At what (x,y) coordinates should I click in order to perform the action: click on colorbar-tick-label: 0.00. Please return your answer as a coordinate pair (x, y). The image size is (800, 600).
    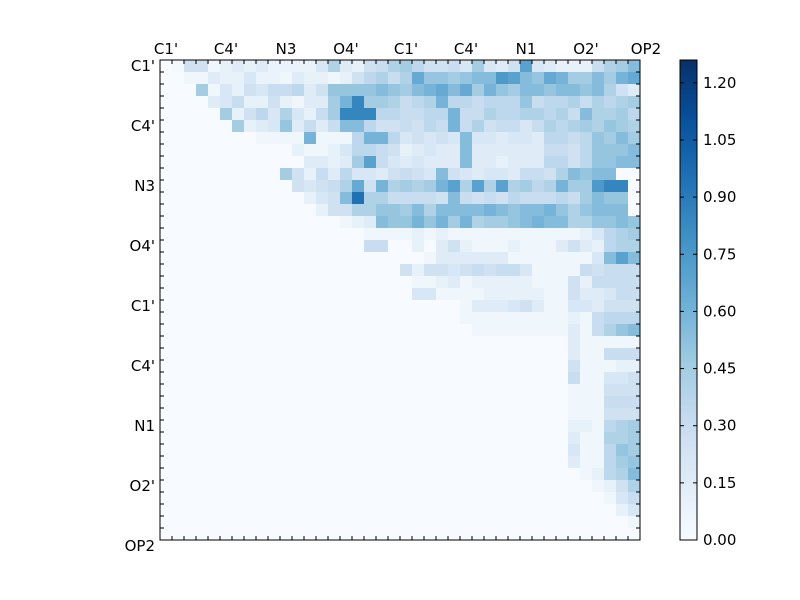
    Looking at the image, I should click on (719, 540).